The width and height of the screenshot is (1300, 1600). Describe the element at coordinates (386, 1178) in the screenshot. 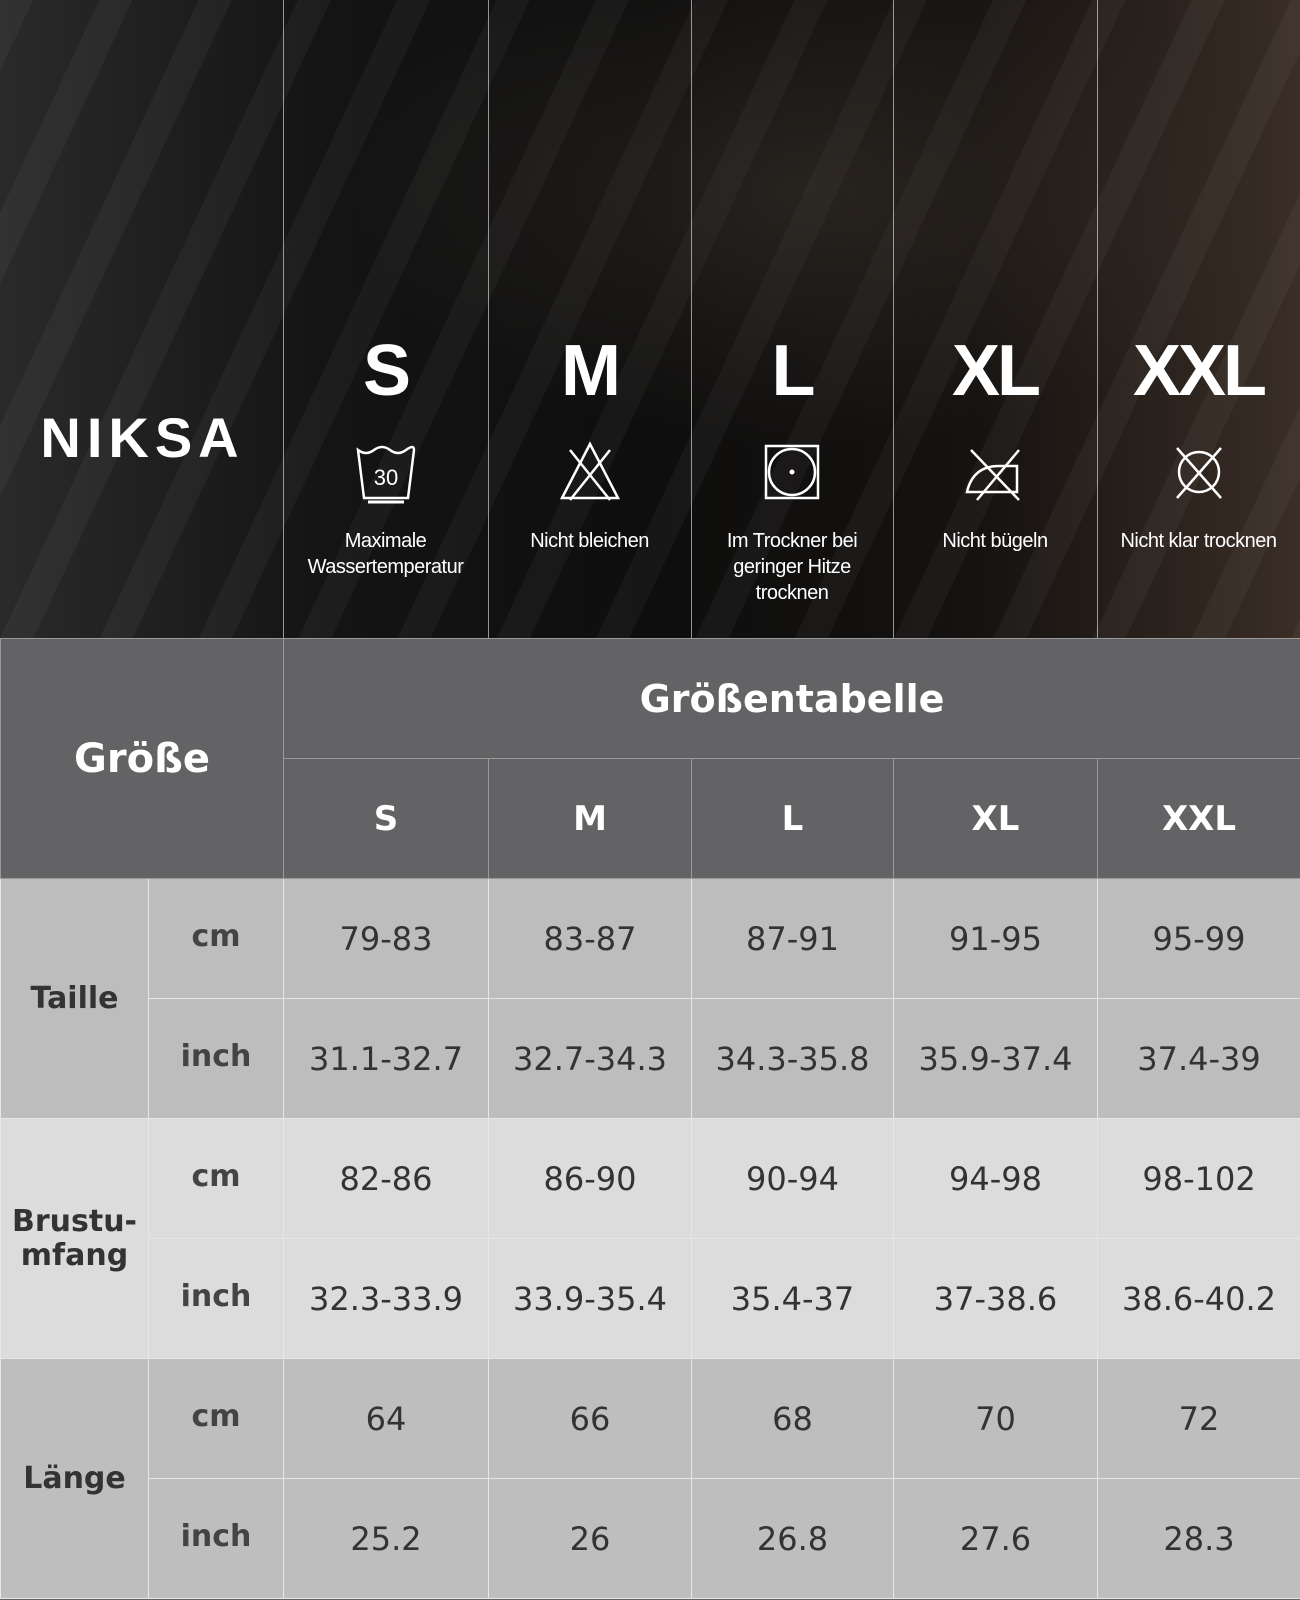

I see `measurement-value: 82-86` at that location.